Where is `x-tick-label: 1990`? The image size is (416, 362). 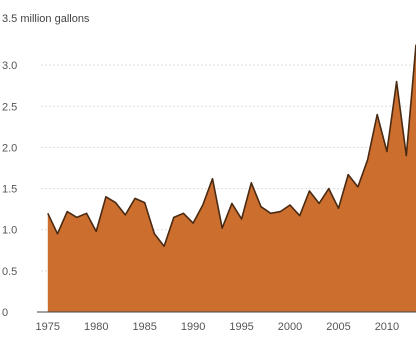
x-tick-label: 1990 is located at coordinates (193, 327).